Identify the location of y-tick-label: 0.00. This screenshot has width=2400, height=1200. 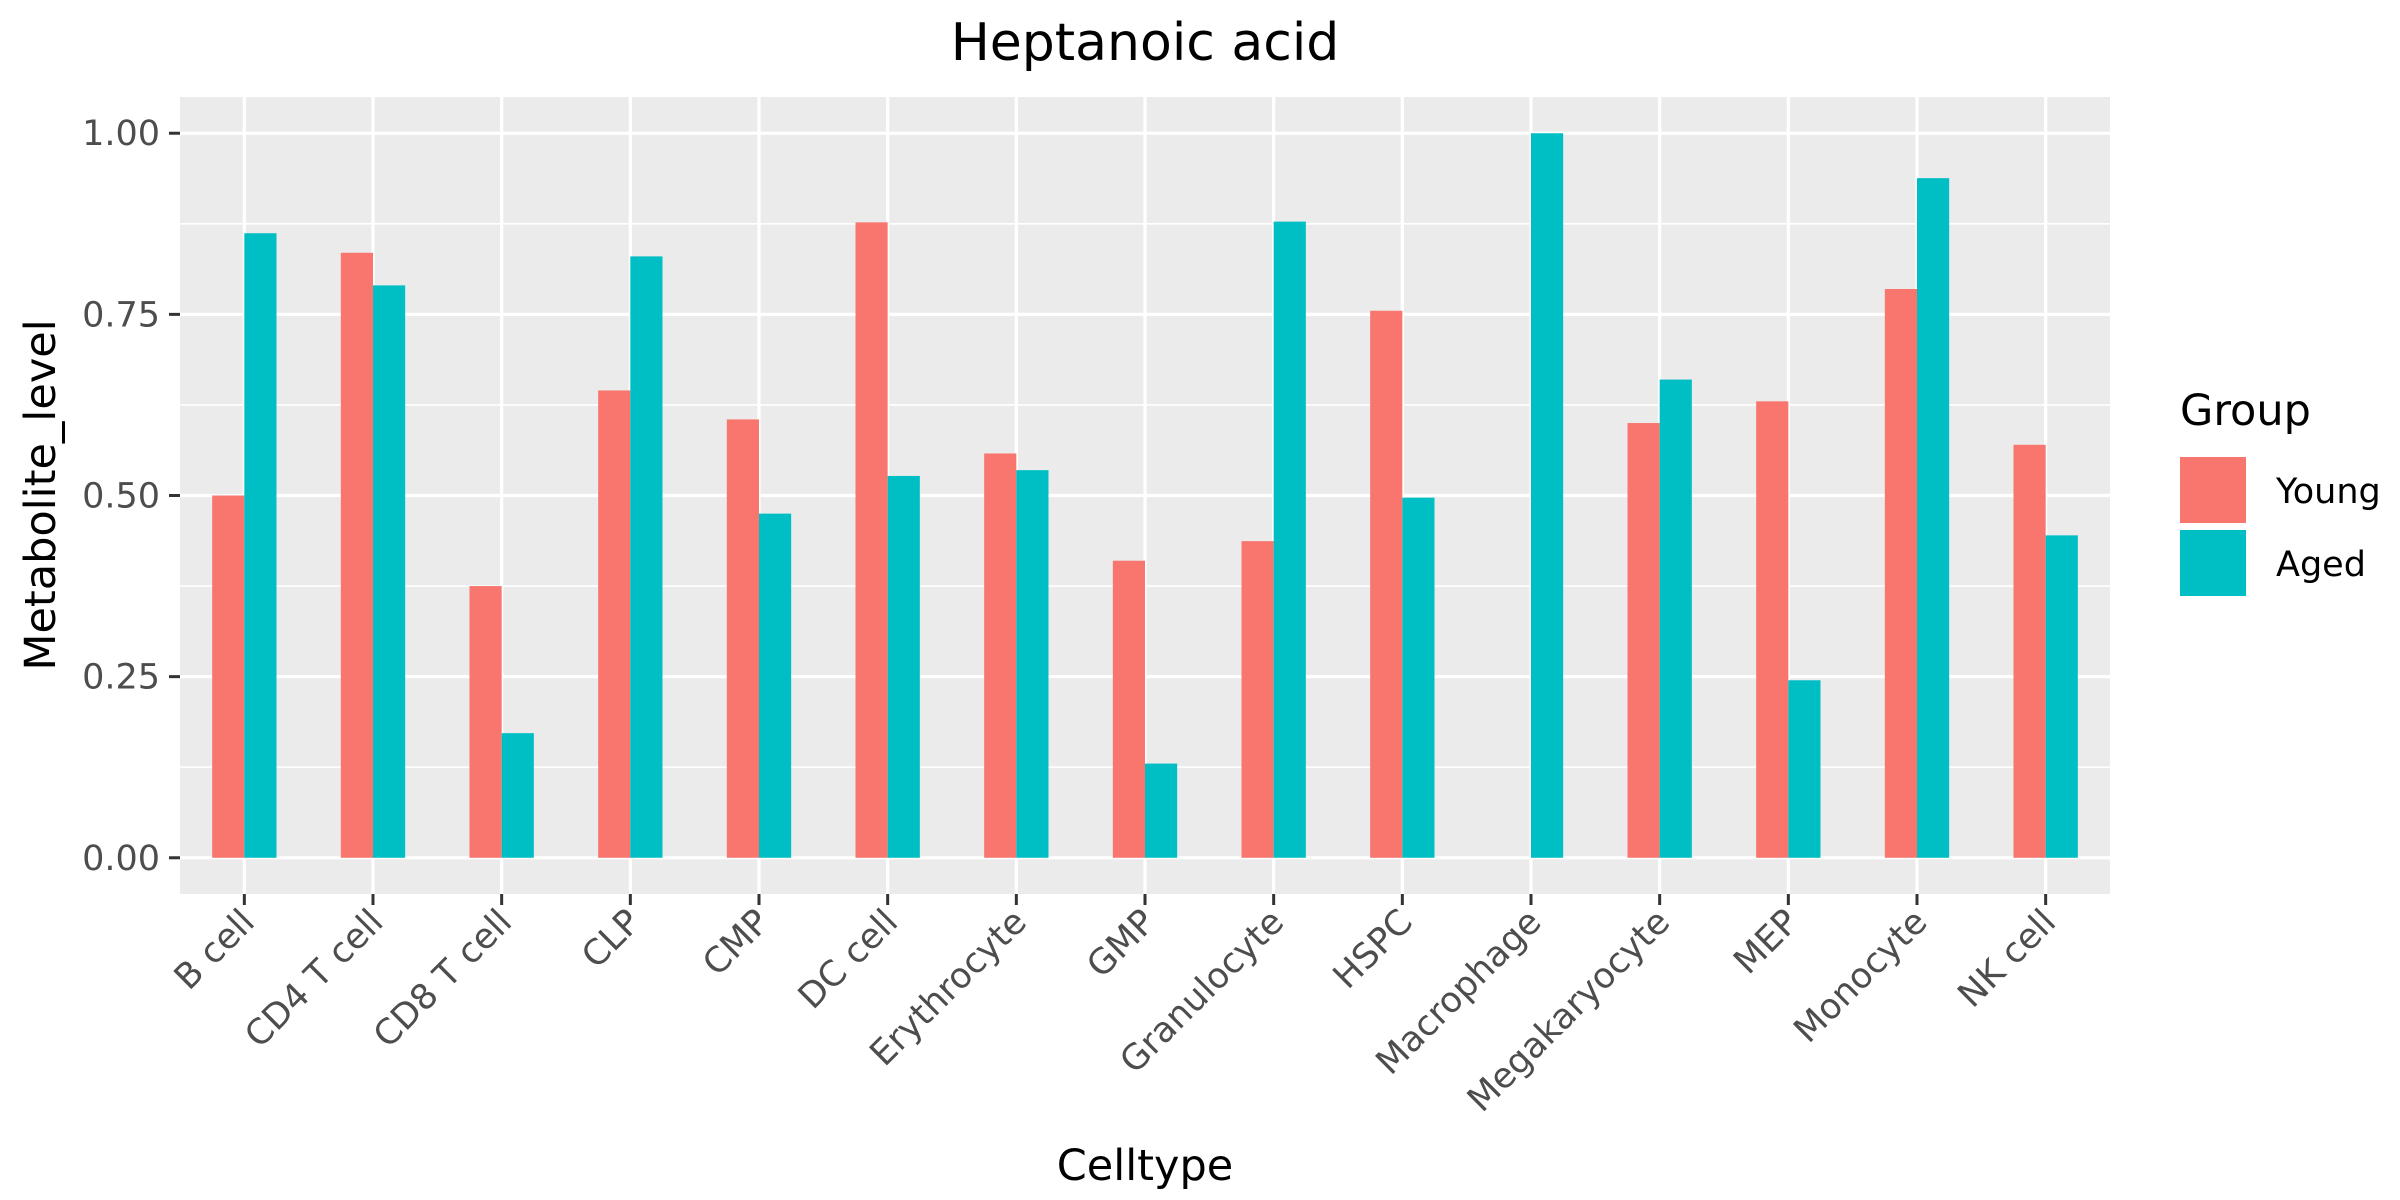
(121, 859).